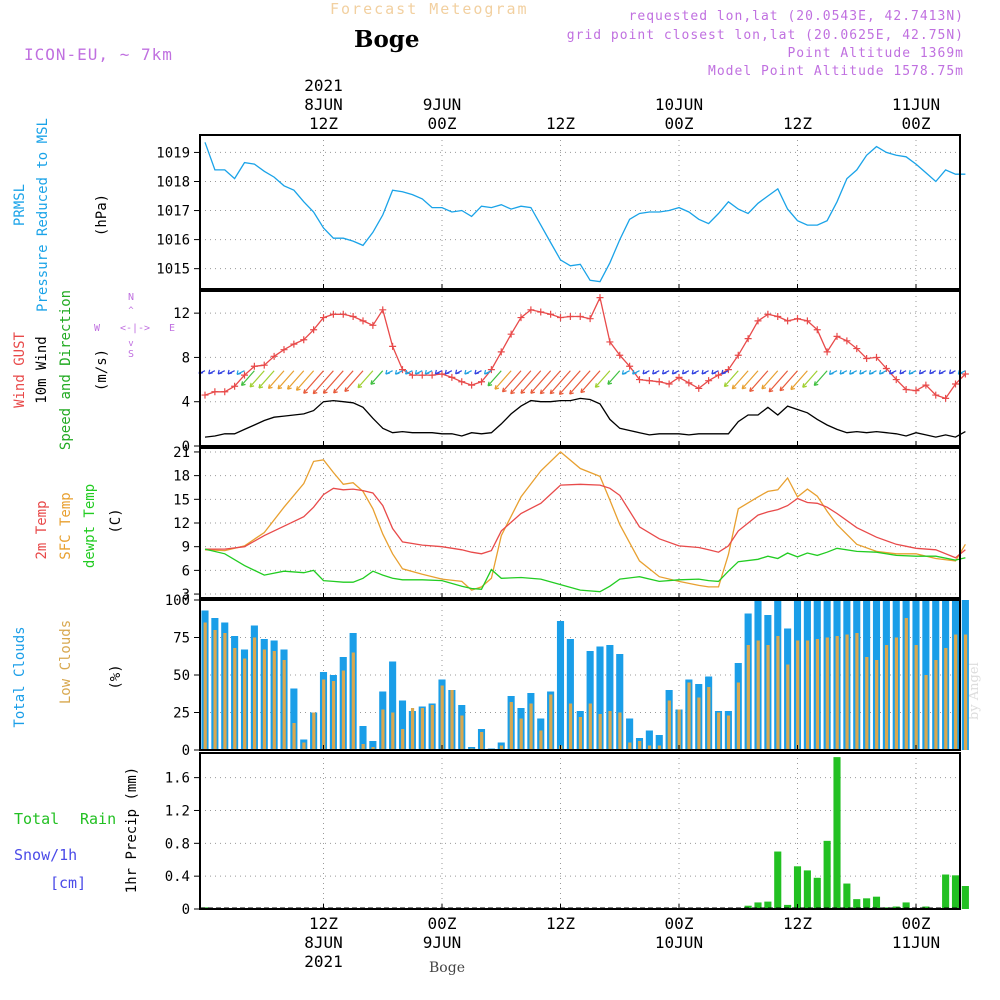 This screenshot has height=1000, width=1000. What do you see at coordinates (916, 923) in the screenshot?
I see `bottom-time-label: 00Z` at bounding box center [916, 923].